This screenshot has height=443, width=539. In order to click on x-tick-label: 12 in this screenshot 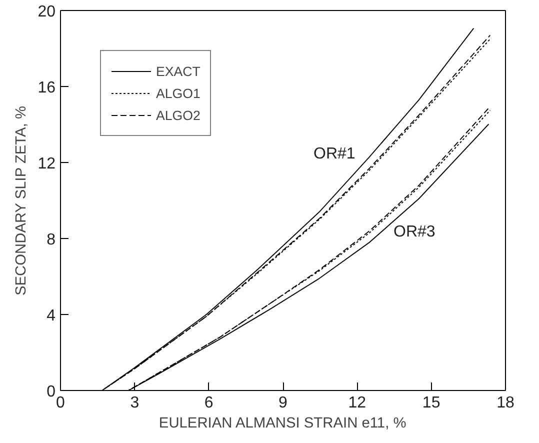, I will do `click(357, 403)`.